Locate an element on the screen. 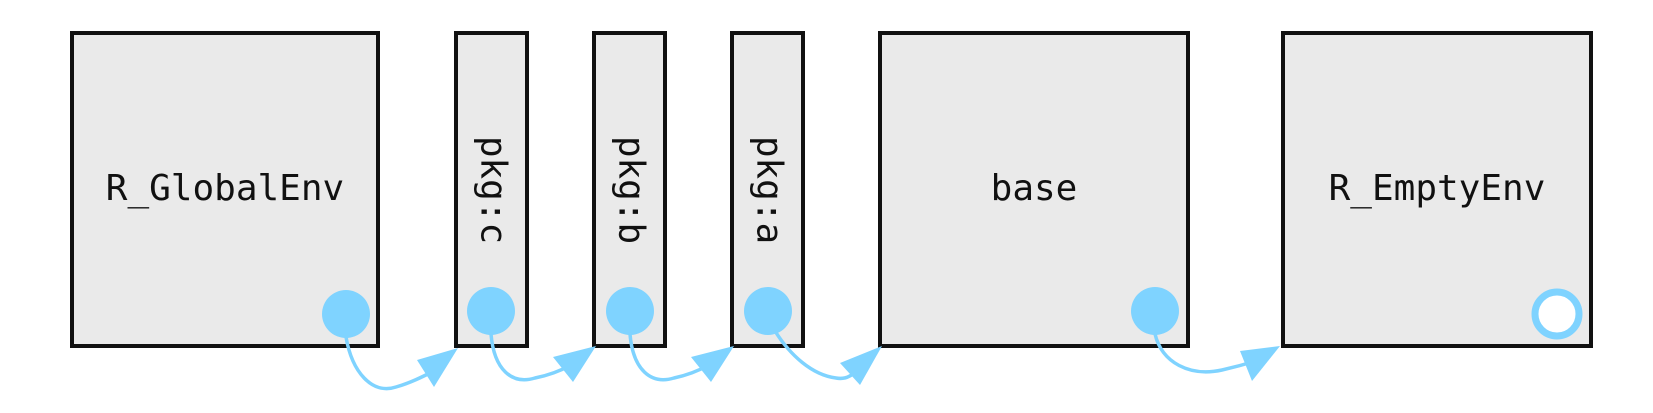  env-pkg-a: pkg:a is located at coordinates (767, 189).